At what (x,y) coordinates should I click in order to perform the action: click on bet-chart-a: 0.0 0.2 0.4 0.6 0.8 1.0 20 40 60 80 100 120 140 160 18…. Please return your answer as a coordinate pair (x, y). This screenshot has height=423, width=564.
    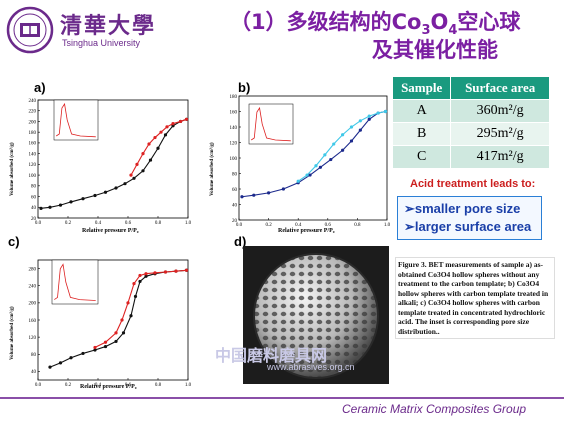
    Looking at the image, I should click on (100, 154).